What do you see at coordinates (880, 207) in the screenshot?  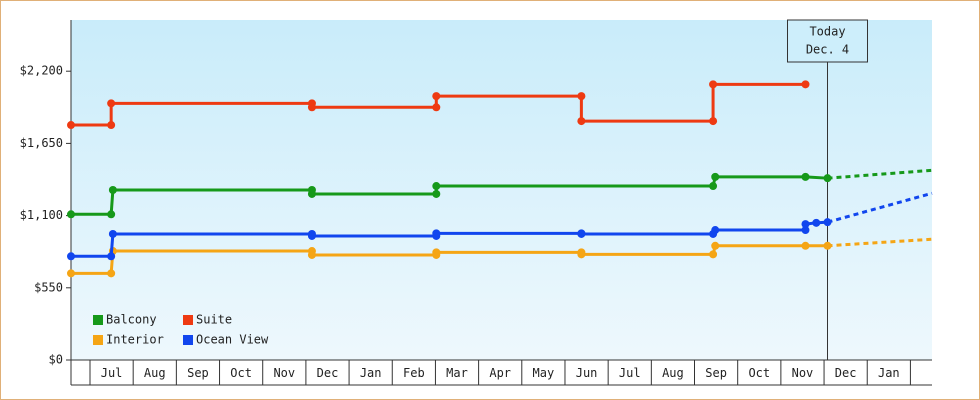 I see `forecast-line` at bounding box center [880, 207].